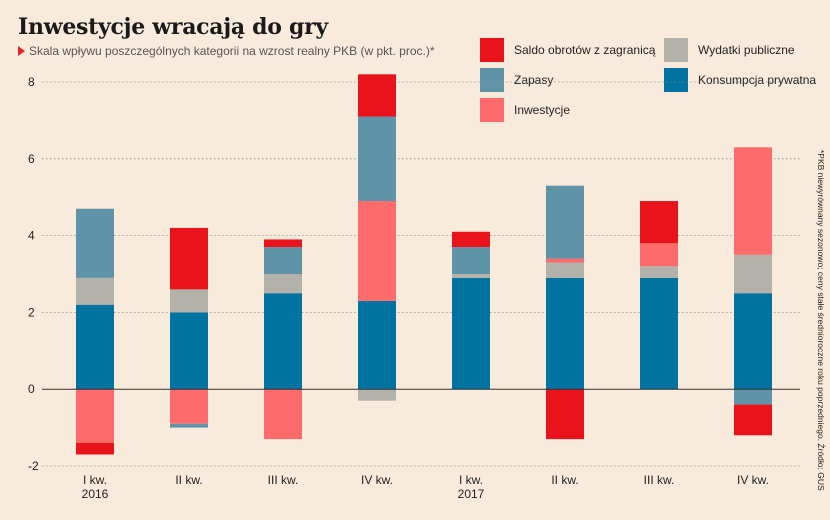  I want to click on legend-label-zapasy: Zapasy, so click(534, 80).